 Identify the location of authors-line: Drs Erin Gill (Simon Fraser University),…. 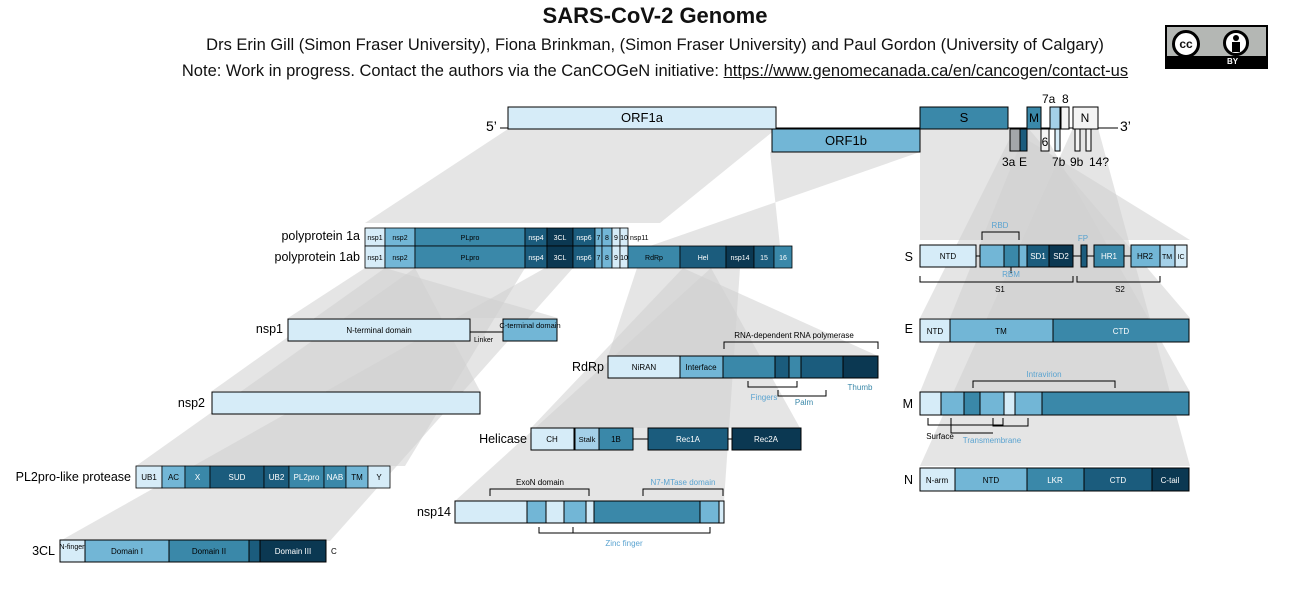
(655, 45).